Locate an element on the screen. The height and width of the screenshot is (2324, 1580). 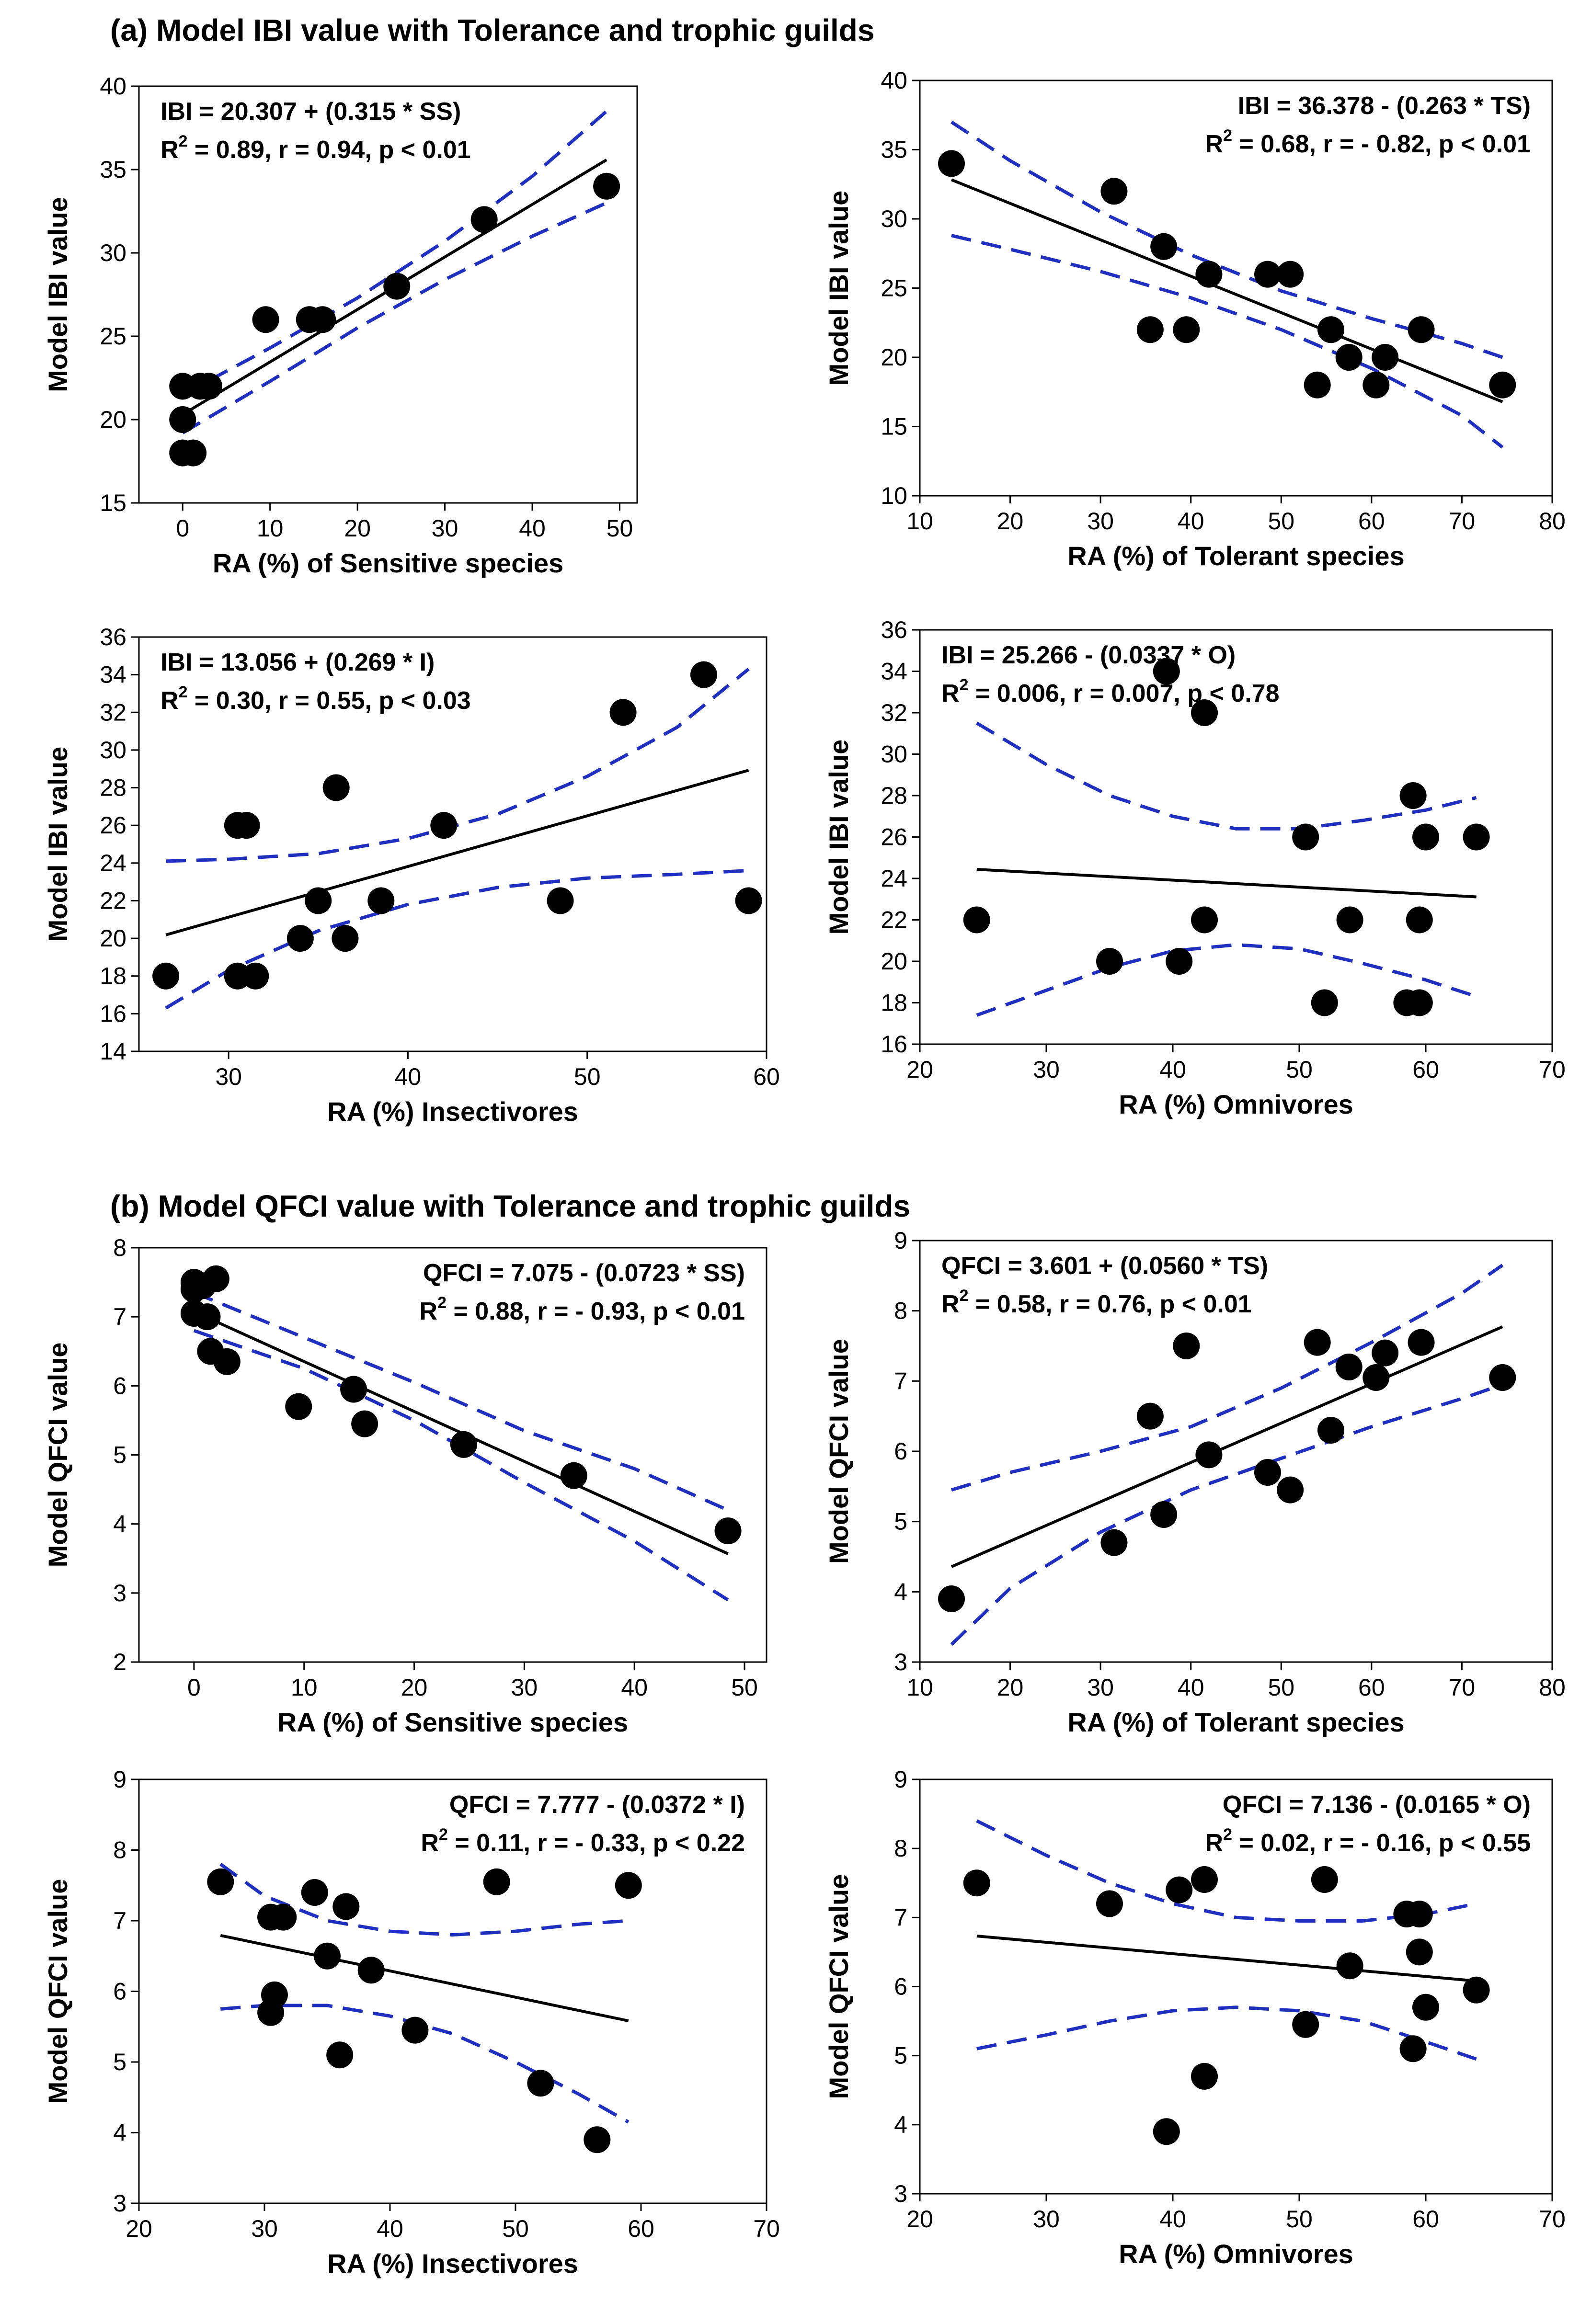
stats-values: = 0.30, r = 0.55, p < 0.03 is located at coordinates (328, 701).